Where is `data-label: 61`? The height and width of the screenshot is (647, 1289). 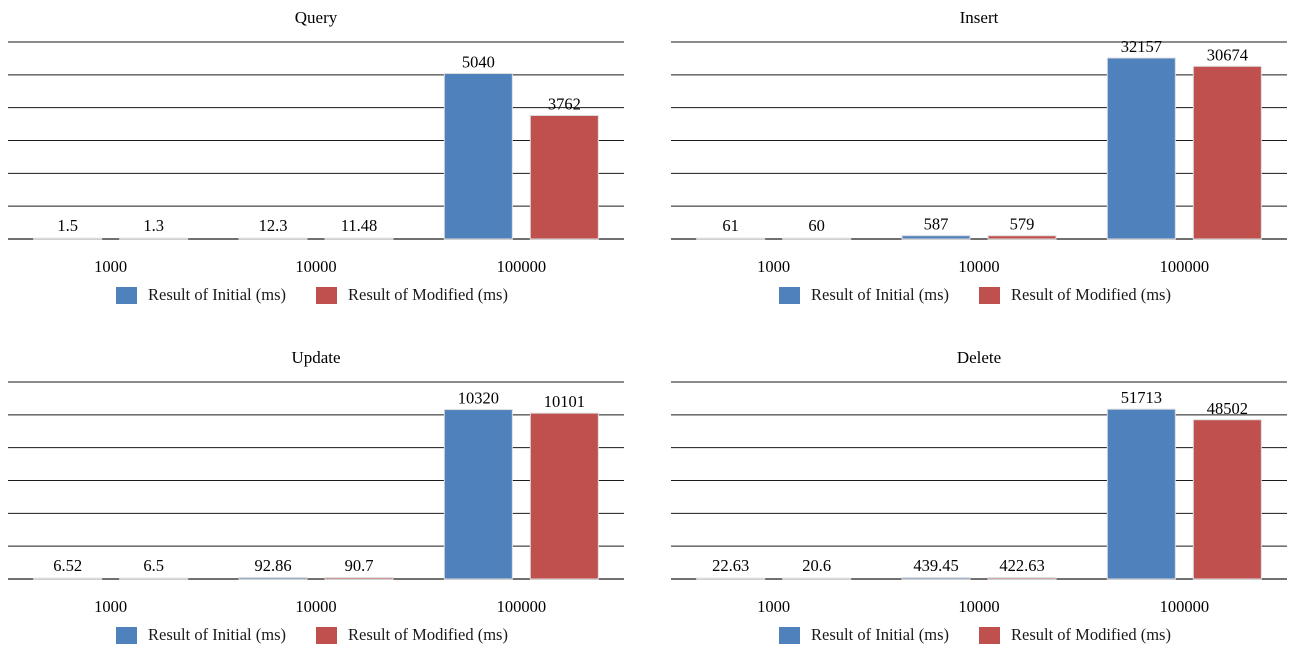
data-label: 61 is located at coordinates (730, 225).